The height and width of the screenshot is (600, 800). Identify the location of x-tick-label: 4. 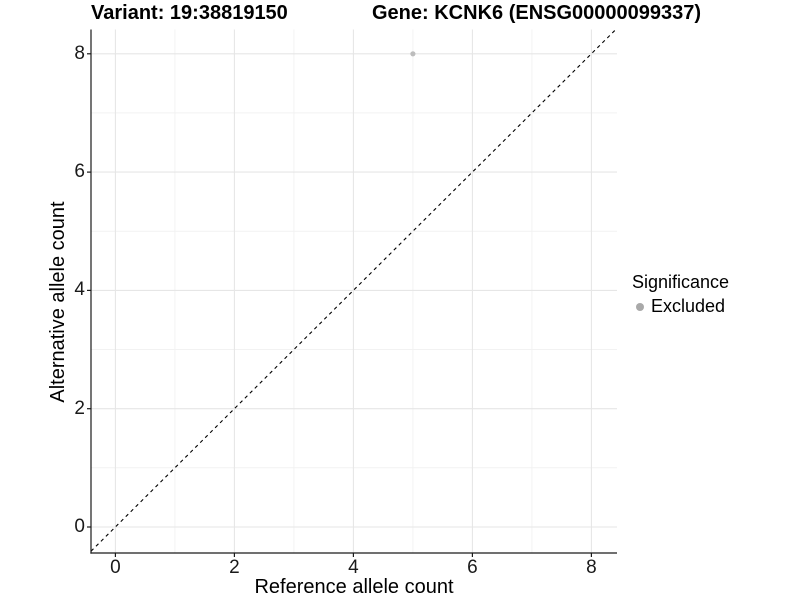
(353, 567).